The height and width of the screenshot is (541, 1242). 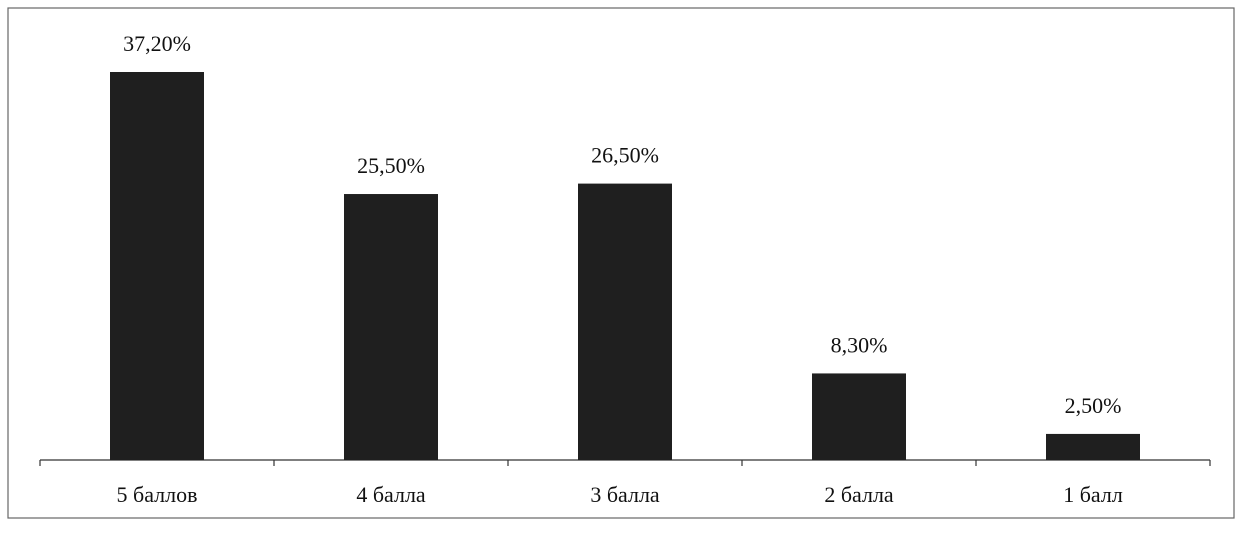 I want to click on value-label: 25,50%, so click(x=391, y=165).